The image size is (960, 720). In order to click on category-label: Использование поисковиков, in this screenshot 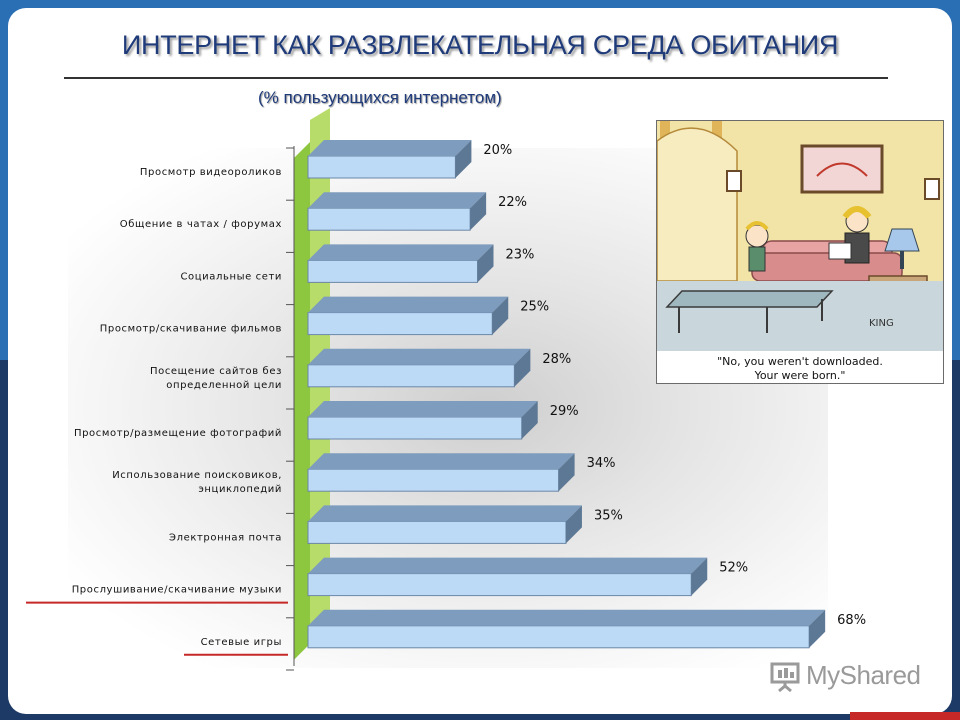, I will do `click(197, 475)`.